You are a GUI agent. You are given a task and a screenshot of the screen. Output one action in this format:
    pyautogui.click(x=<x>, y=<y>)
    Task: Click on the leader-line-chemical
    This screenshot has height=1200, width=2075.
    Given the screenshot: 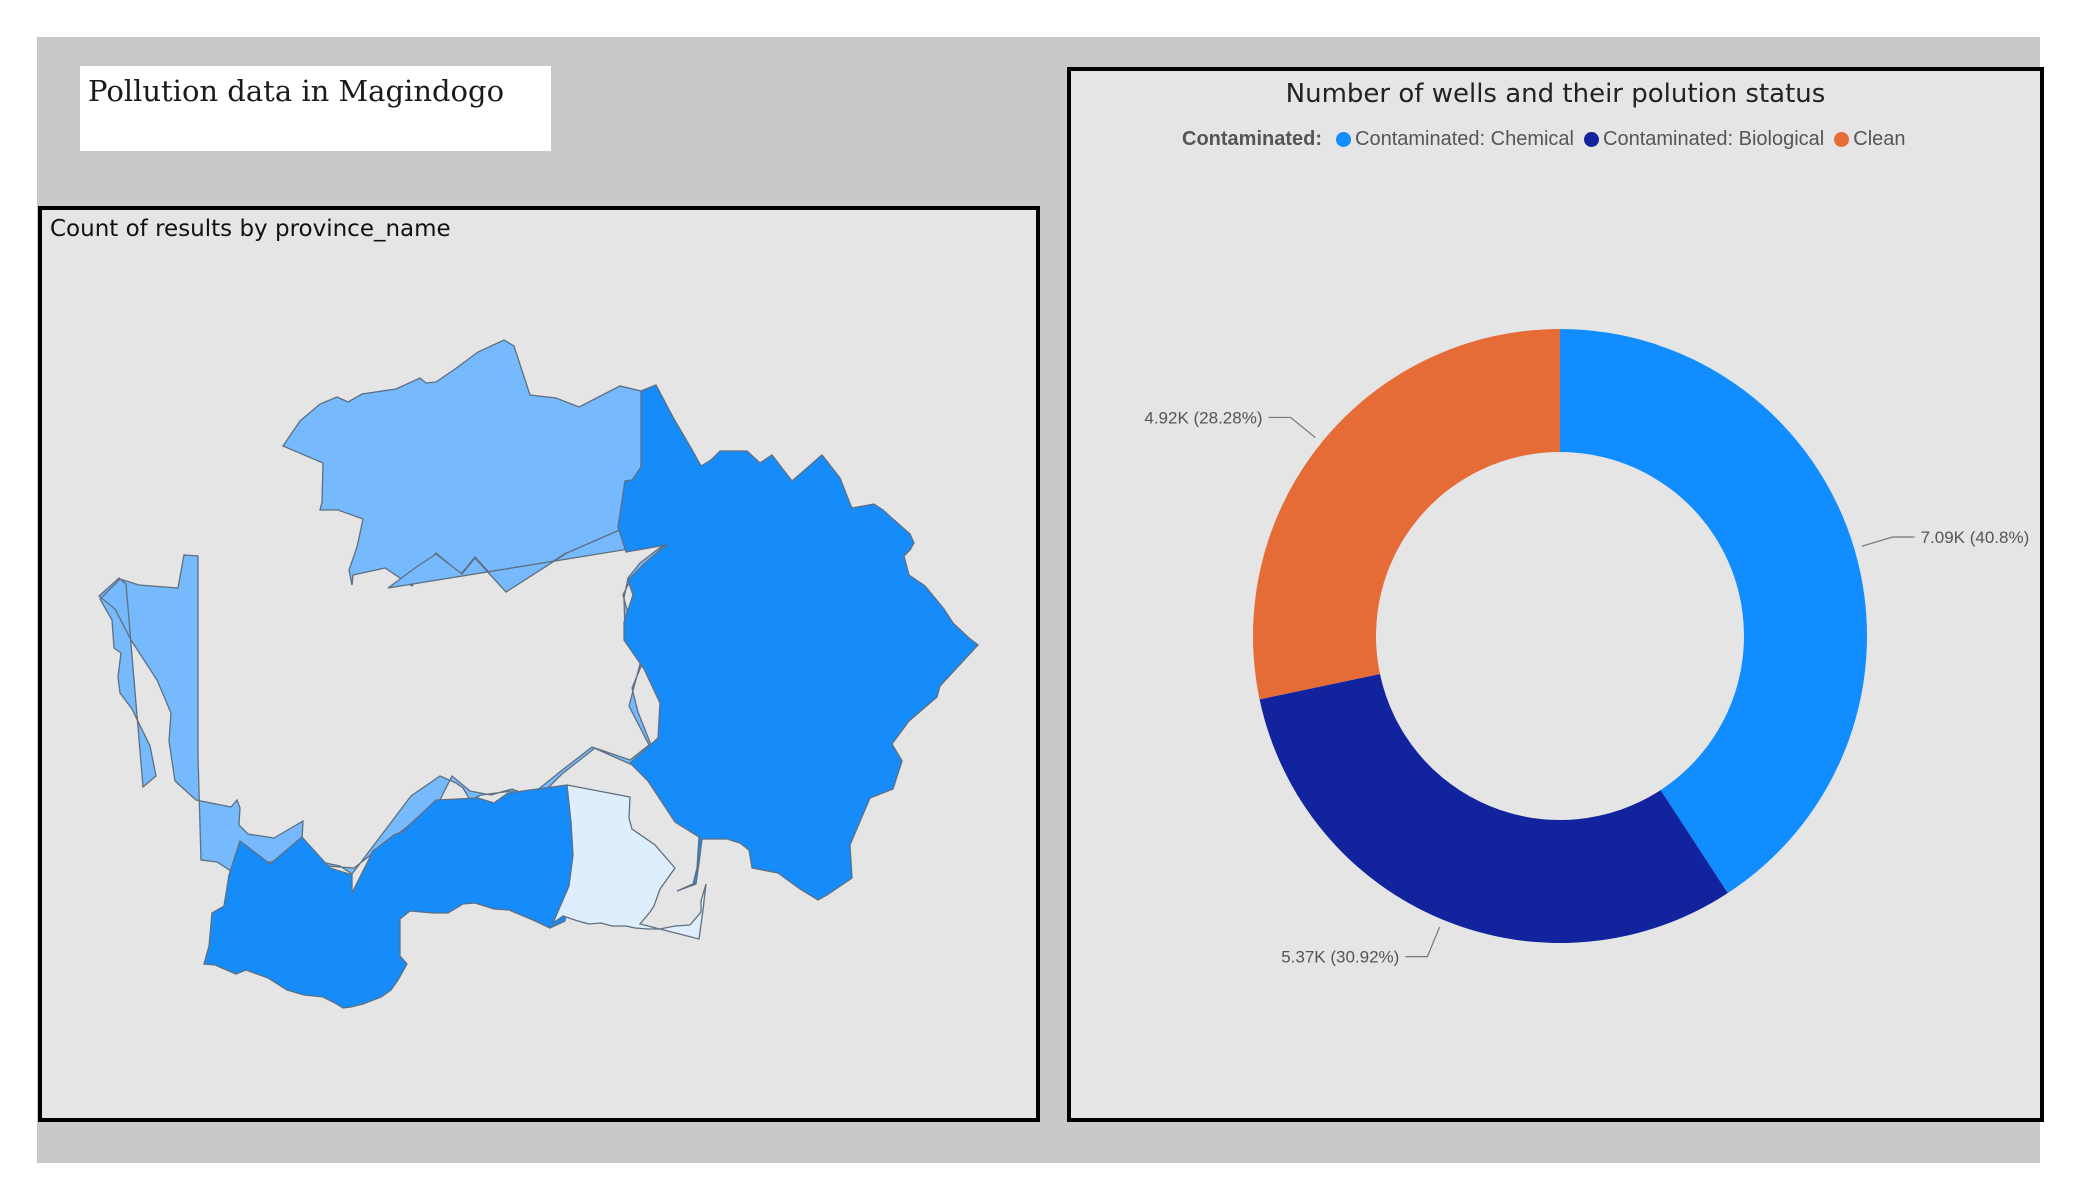 What is the action you would take?
    pyautogui.click(x=1888, y=541)
    